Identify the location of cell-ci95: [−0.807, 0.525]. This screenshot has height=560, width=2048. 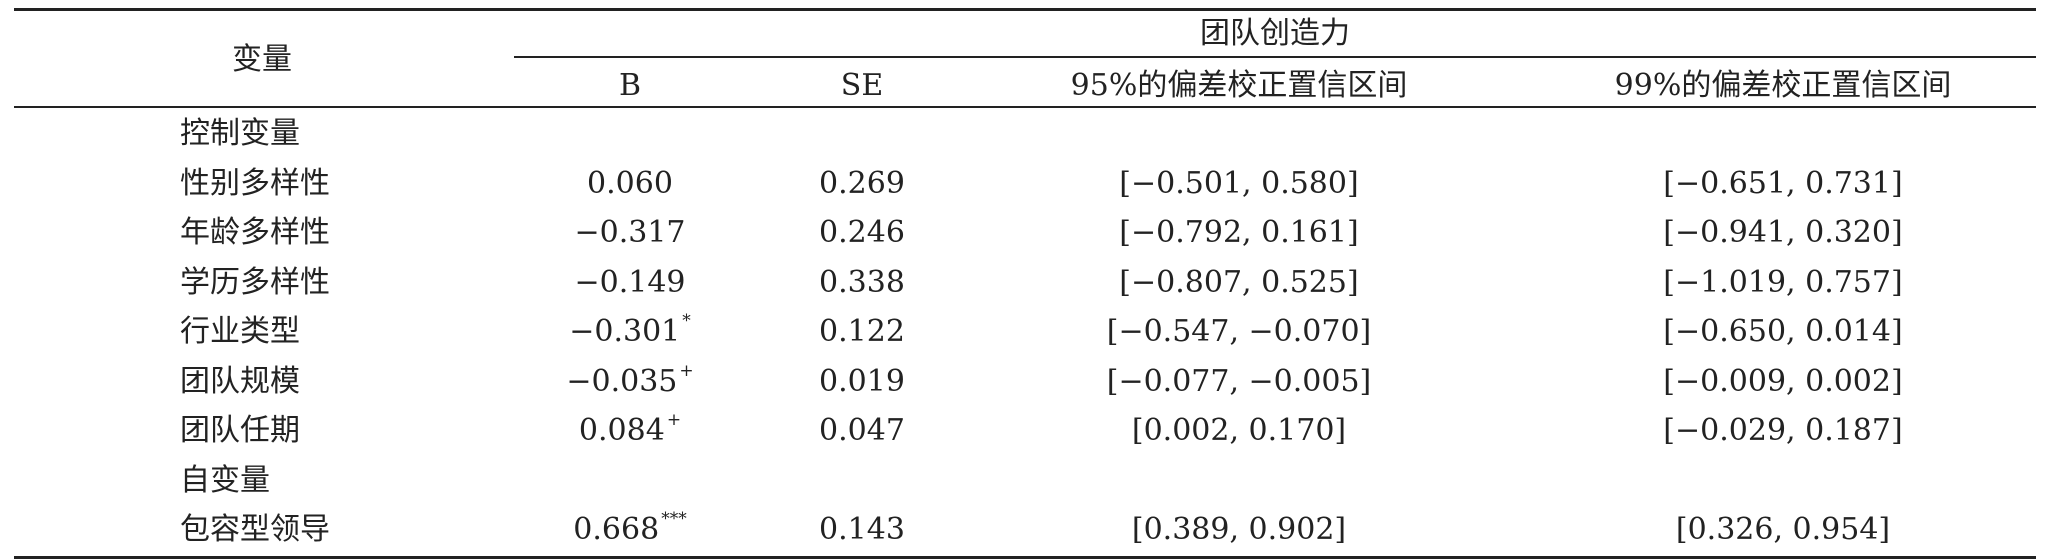
(1239, 282).